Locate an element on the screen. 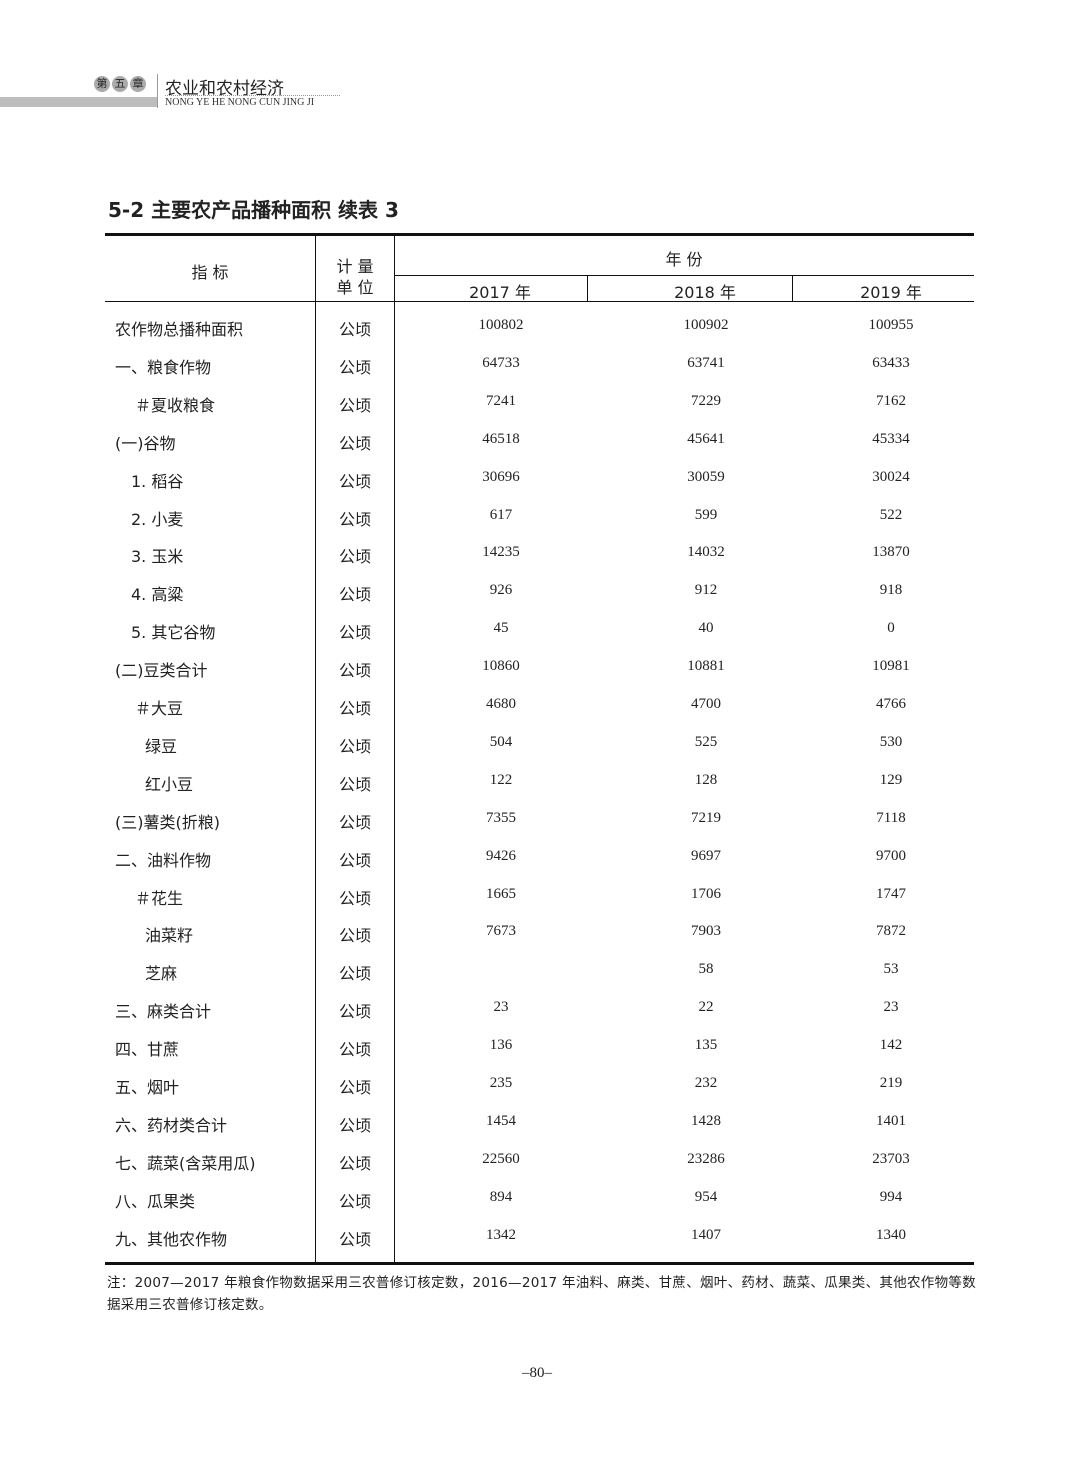 This screenshot has height=1458, width=1074. row-indicator: 七、蔬菜(含菜用瓜) is located at coordinates (185, 1163).